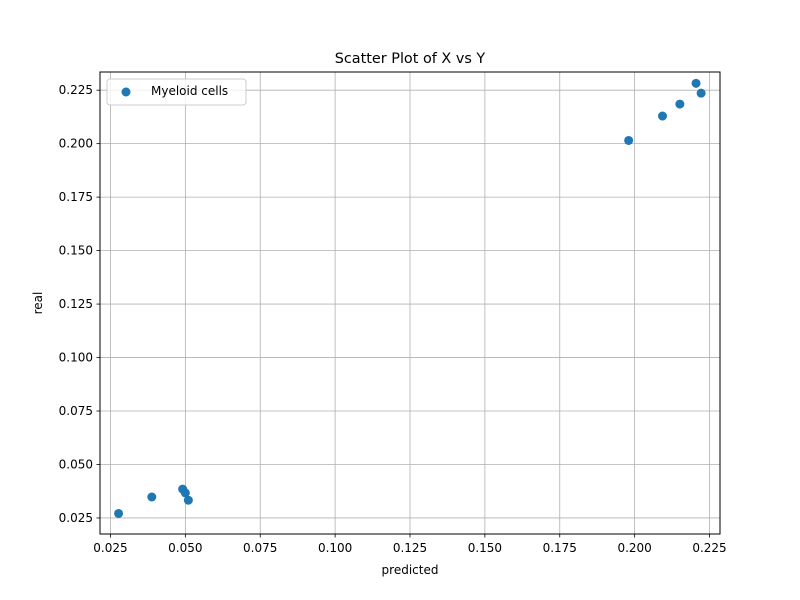  Describe the element at coordinates (76, 90) in the screenshot. I see `y-tick-label: 0.225` at that location.